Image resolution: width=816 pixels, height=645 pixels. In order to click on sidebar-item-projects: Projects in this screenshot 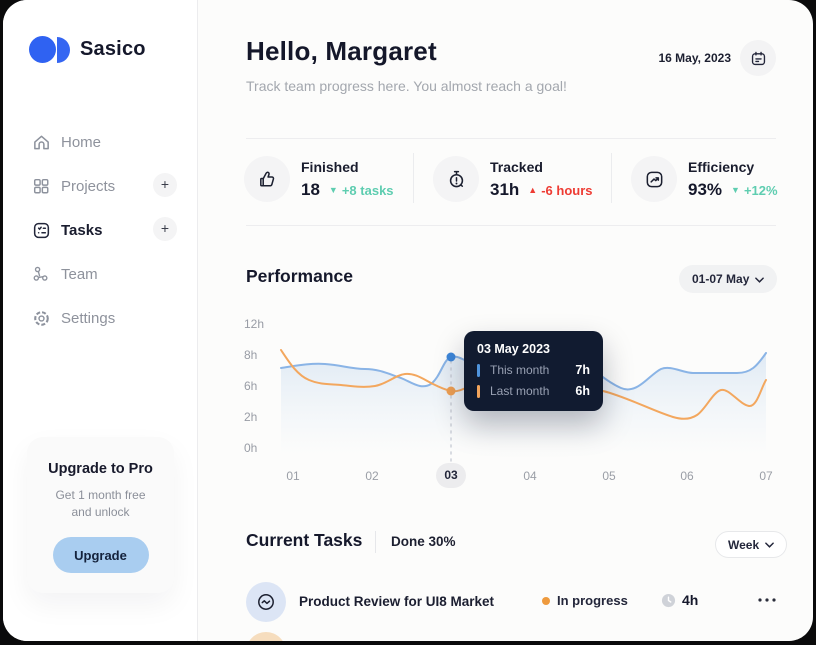, I will do `click(100, 186)`.